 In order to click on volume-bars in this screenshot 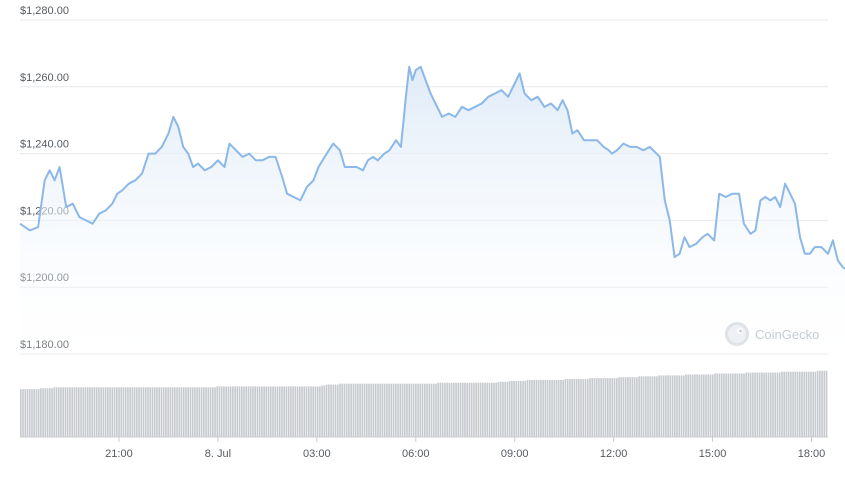, I will do `click(424, 404)`.